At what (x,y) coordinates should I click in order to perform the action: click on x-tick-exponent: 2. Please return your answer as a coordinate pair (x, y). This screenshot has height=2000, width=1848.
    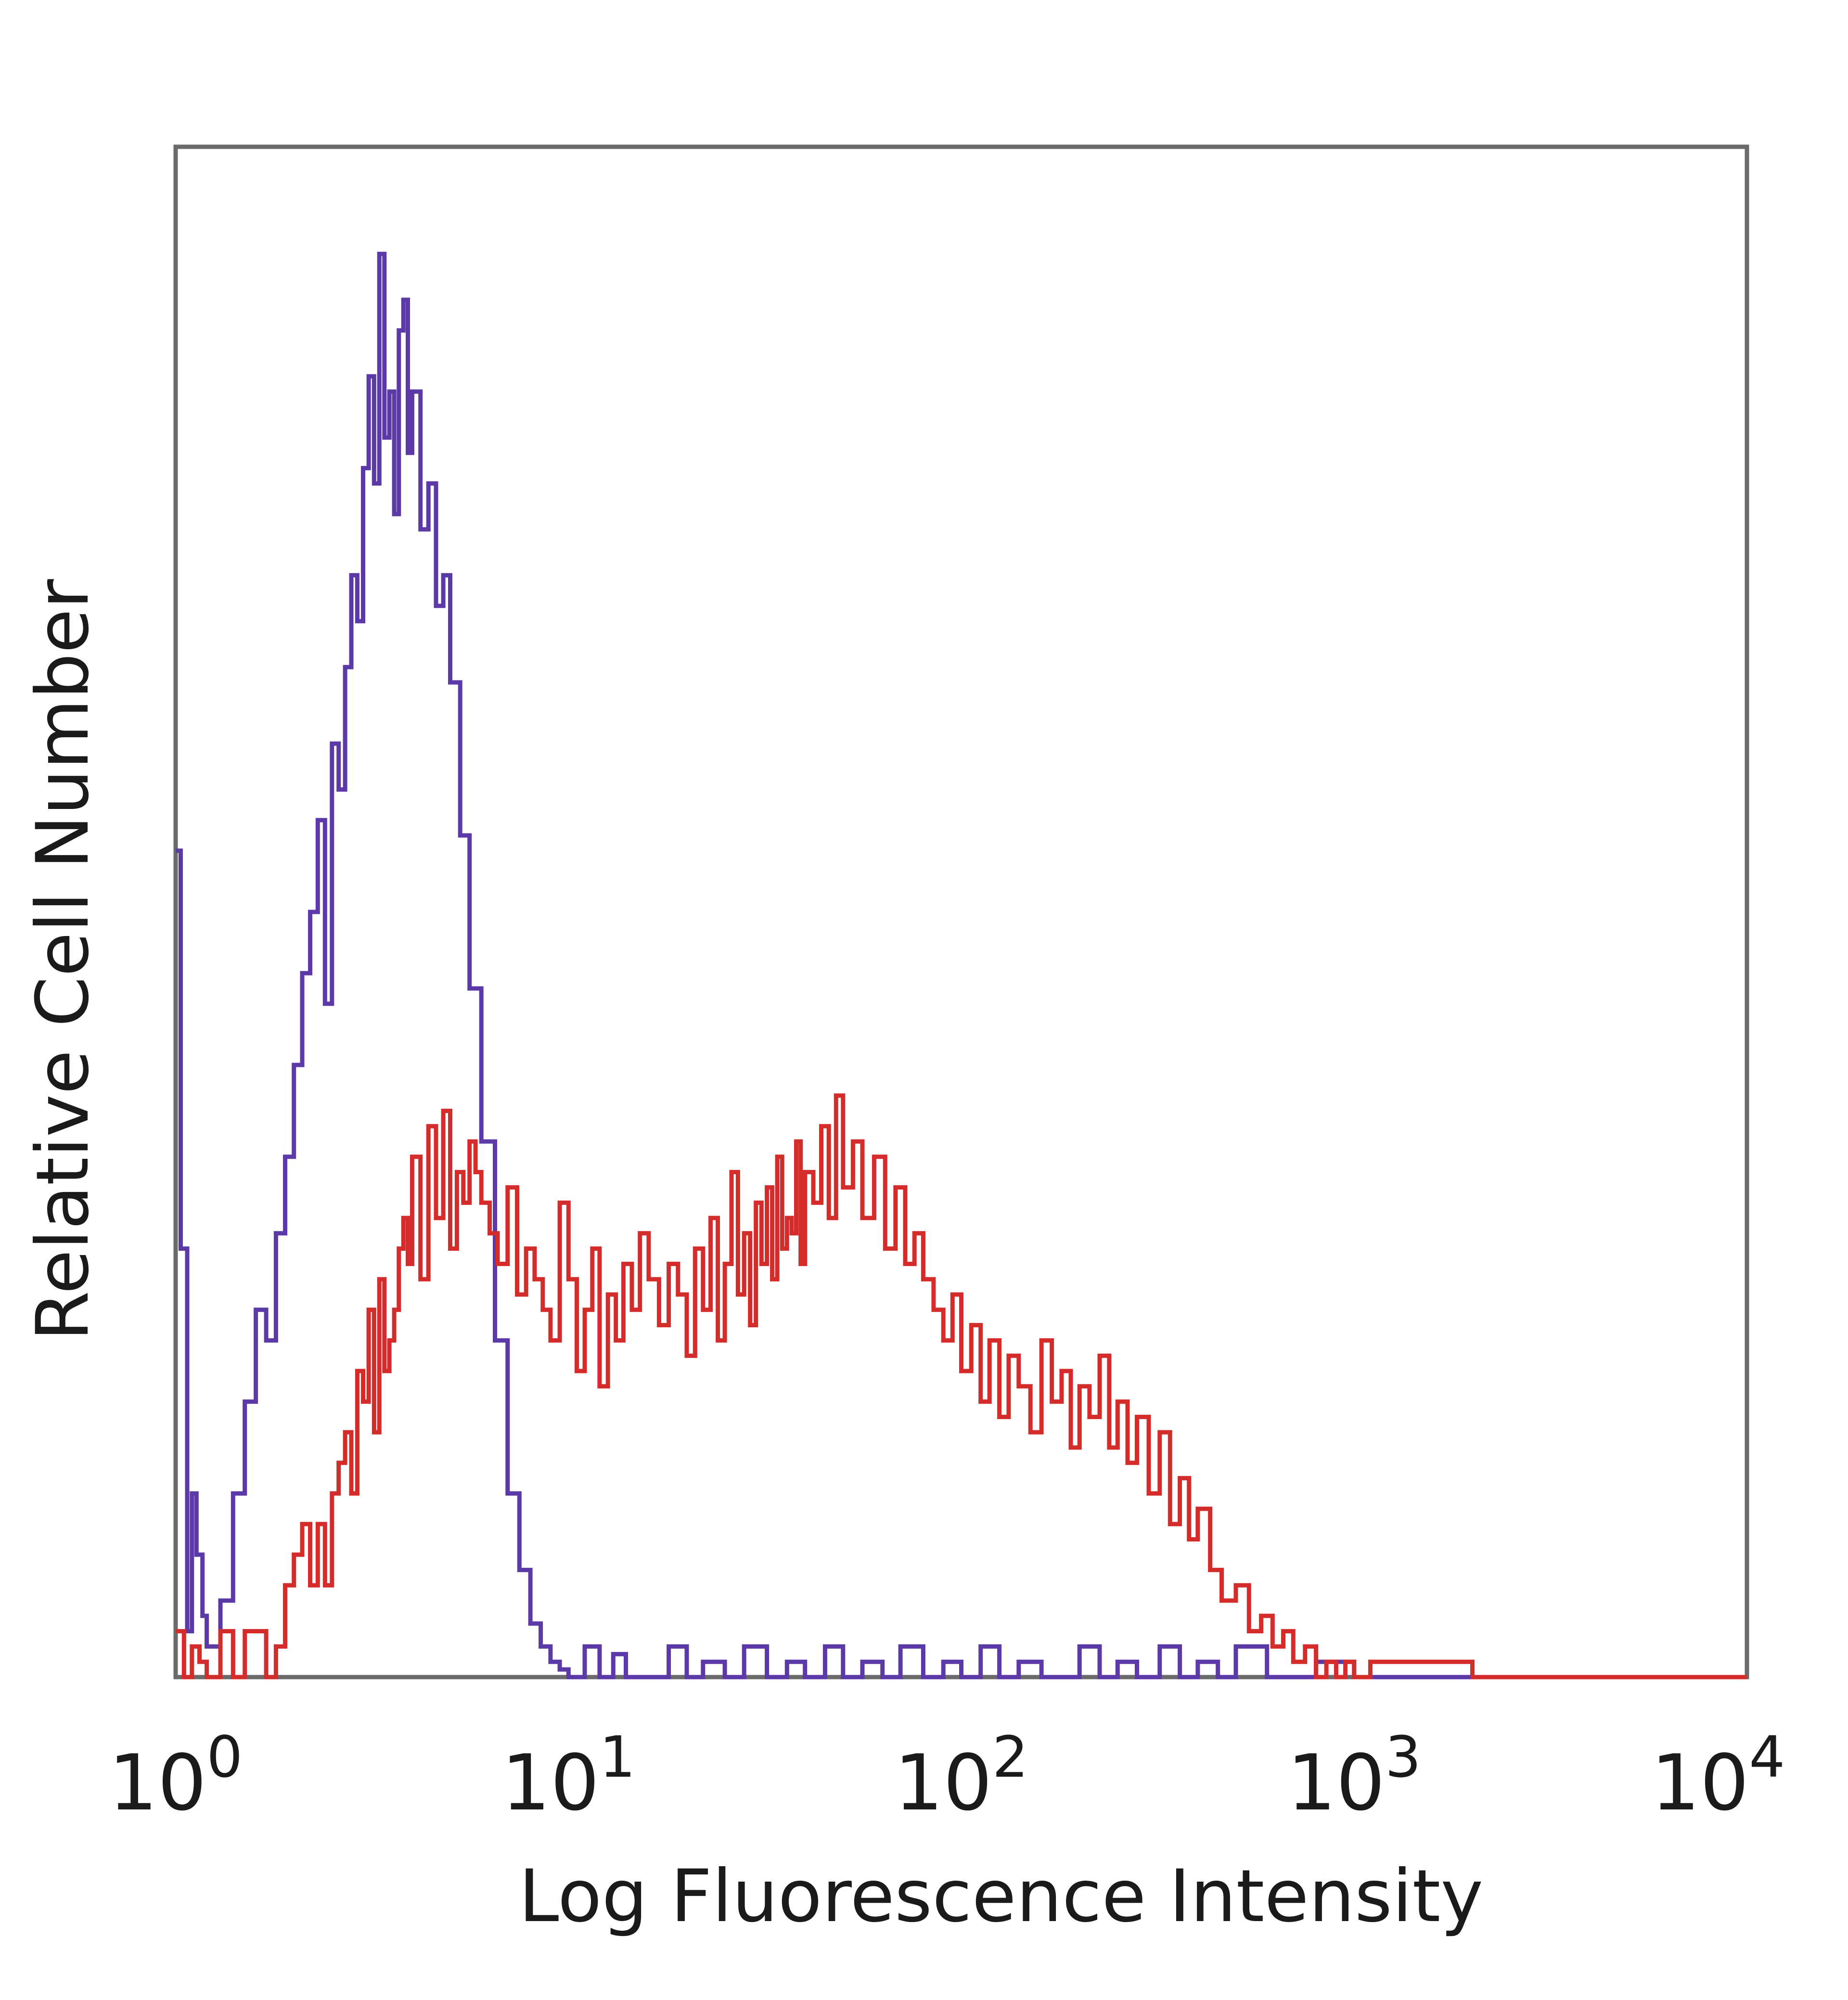
    Looking at the image, I should click on (1010, 1757).